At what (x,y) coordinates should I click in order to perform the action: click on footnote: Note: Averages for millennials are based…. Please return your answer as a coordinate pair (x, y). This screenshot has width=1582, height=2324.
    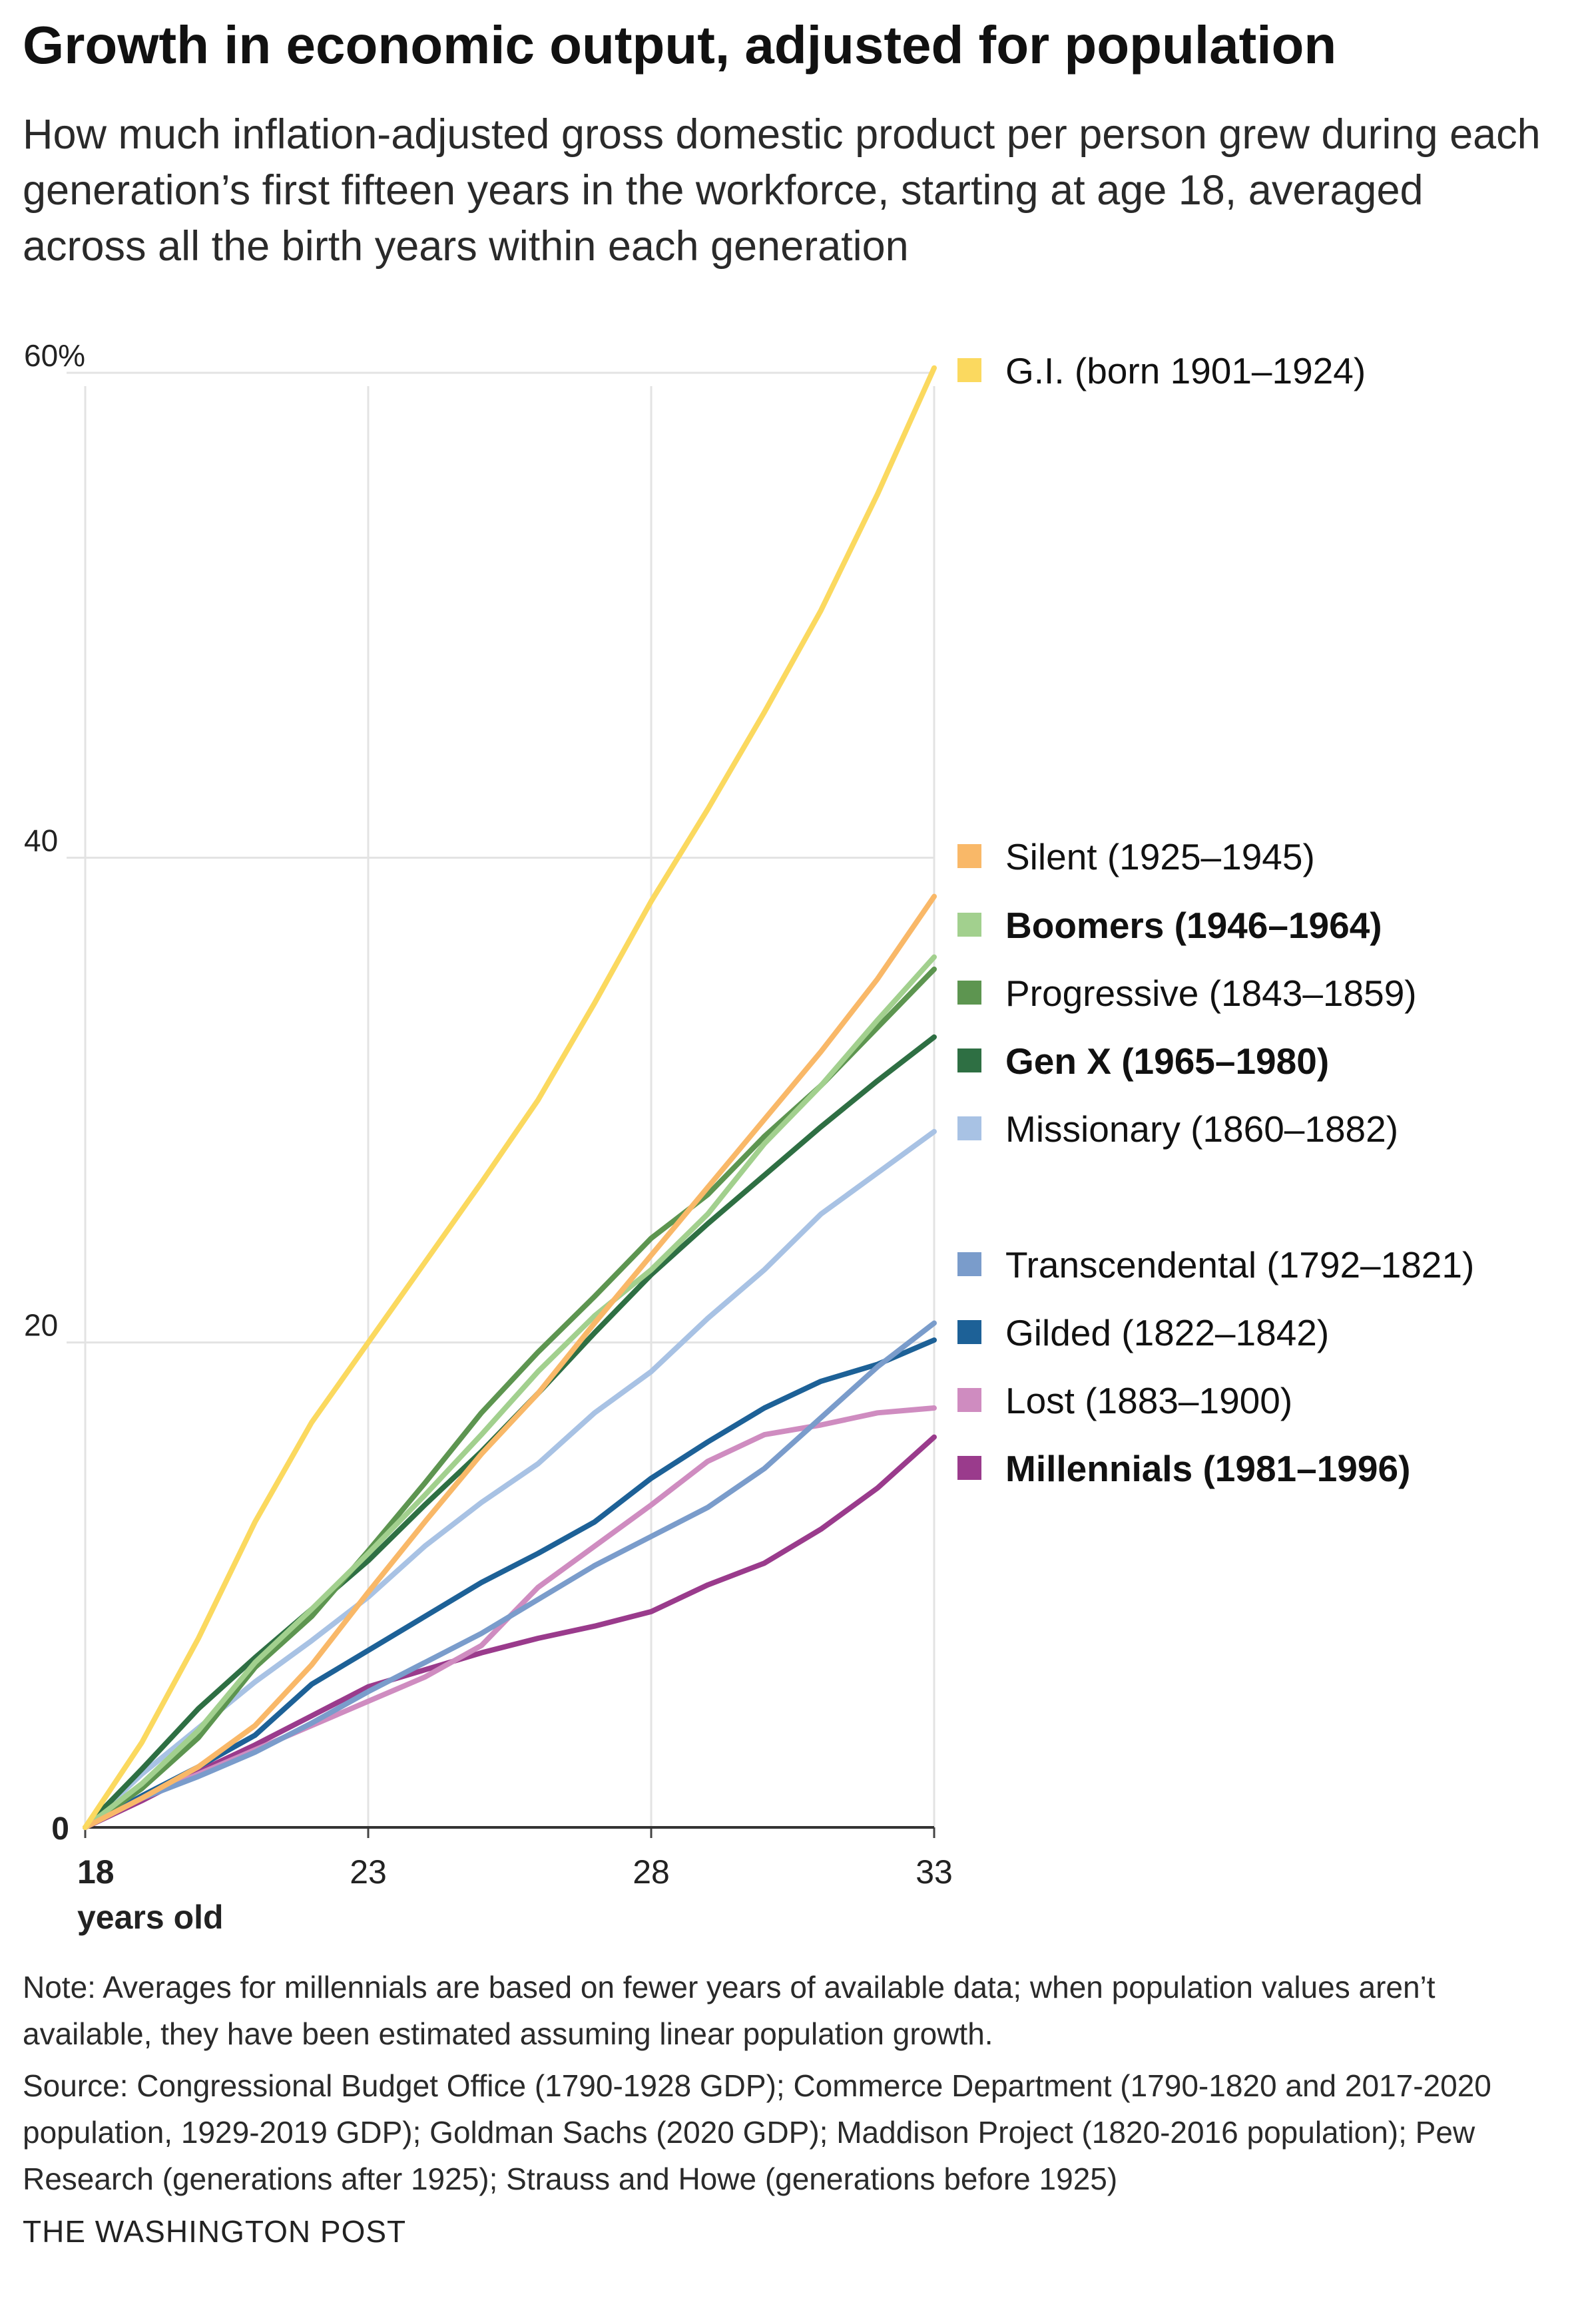
    Looking at the image, I should click on (730, 2011).